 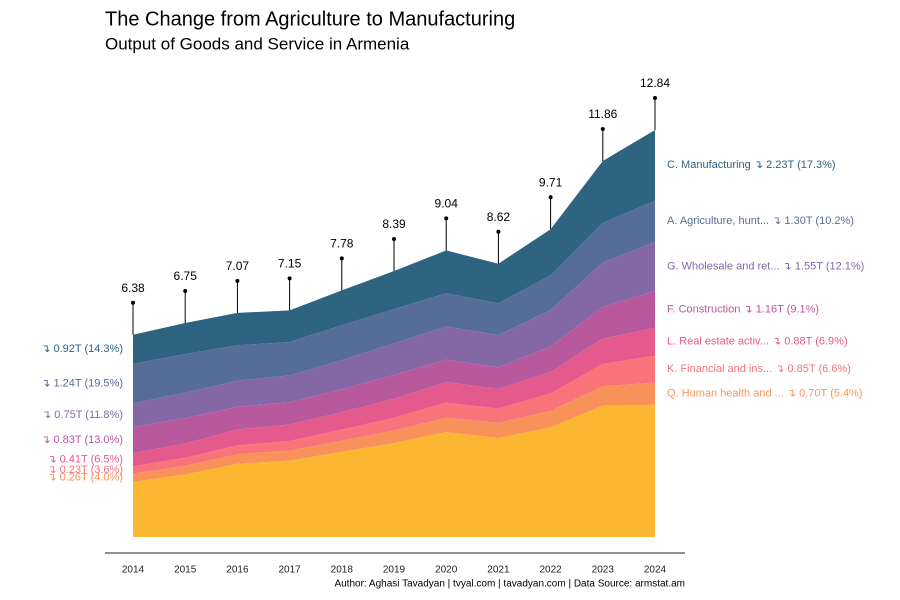 What do you see at coordinates (82, 440) in the screenshot?
I see `start-label: ↴ 0.83T (13.0%)` at bounding box center [82, 440].